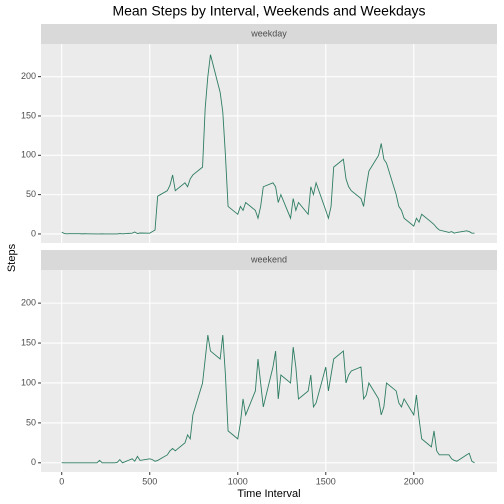 This screenshot has width=504, height=504. Describe the element at coordinates (149, 481) in the screenshot. I see `x-tick-label: 500` at that location.